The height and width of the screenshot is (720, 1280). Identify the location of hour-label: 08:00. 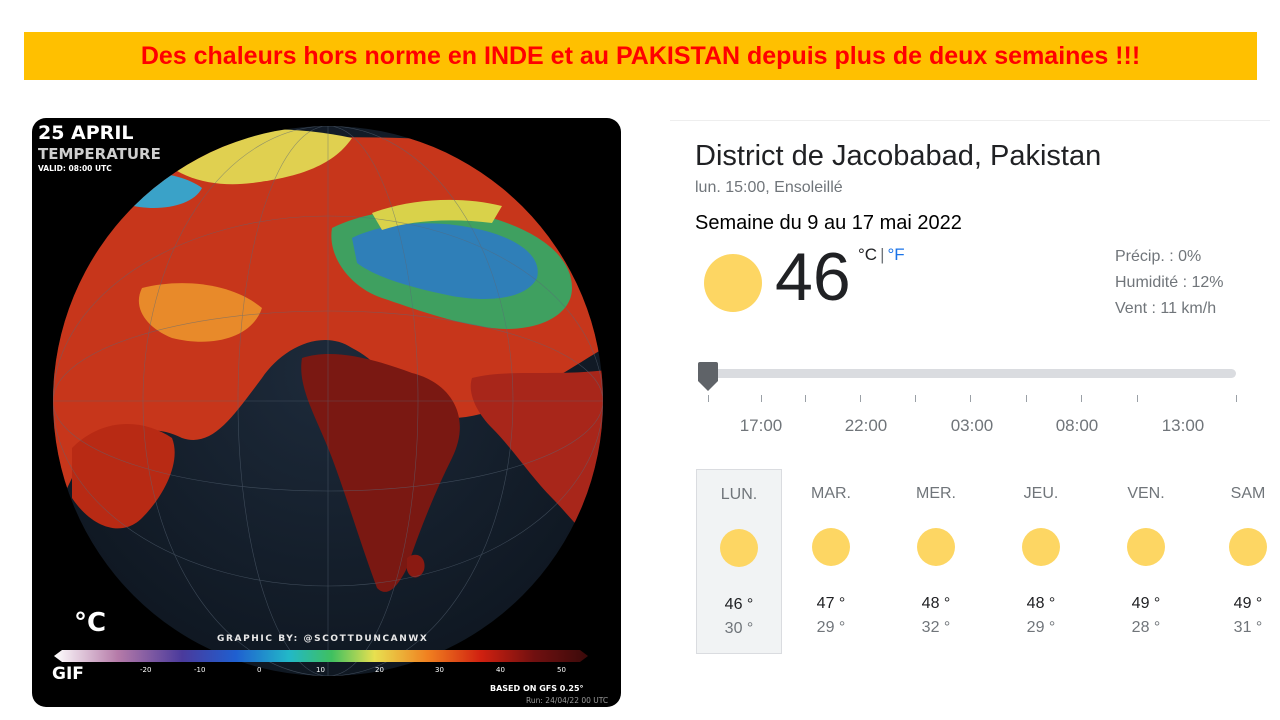
(1077, 425).